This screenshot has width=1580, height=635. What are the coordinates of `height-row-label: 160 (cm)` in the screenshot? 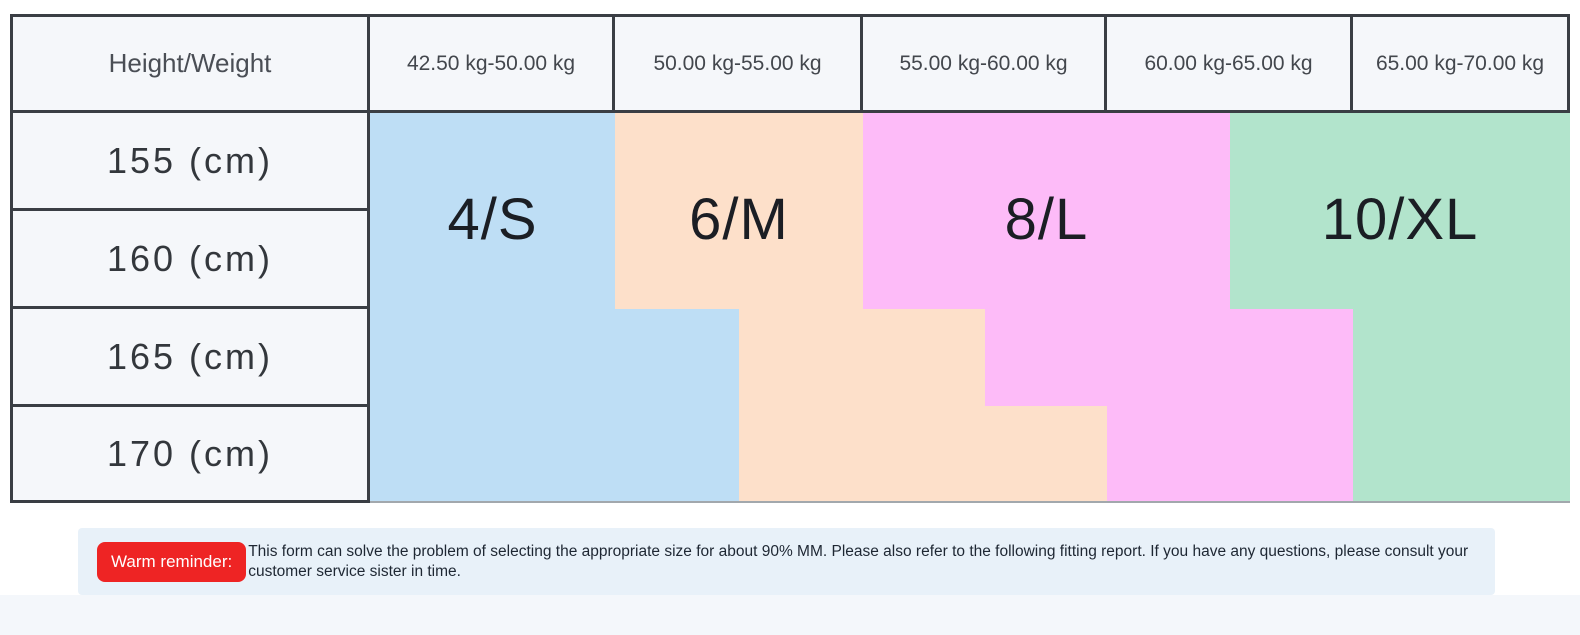 It's located at (191, 260).